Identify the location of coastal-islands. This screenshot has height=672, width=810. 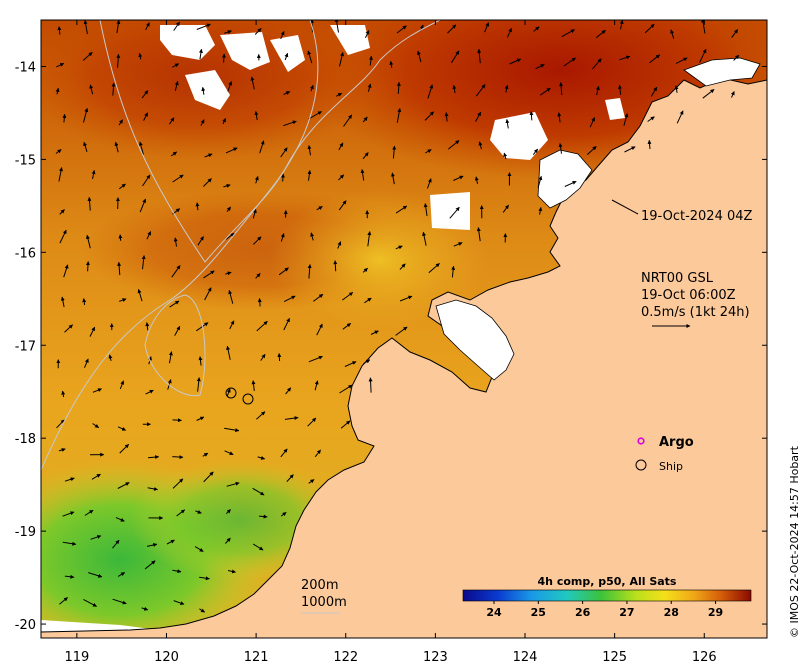
(565, 179).